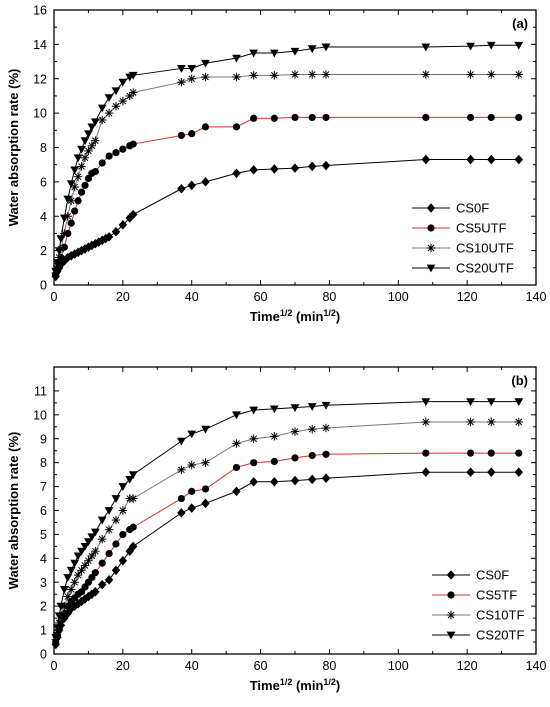 The image size is (550, 707). I want to click on legend-label: CS0F, so click(492, 575).